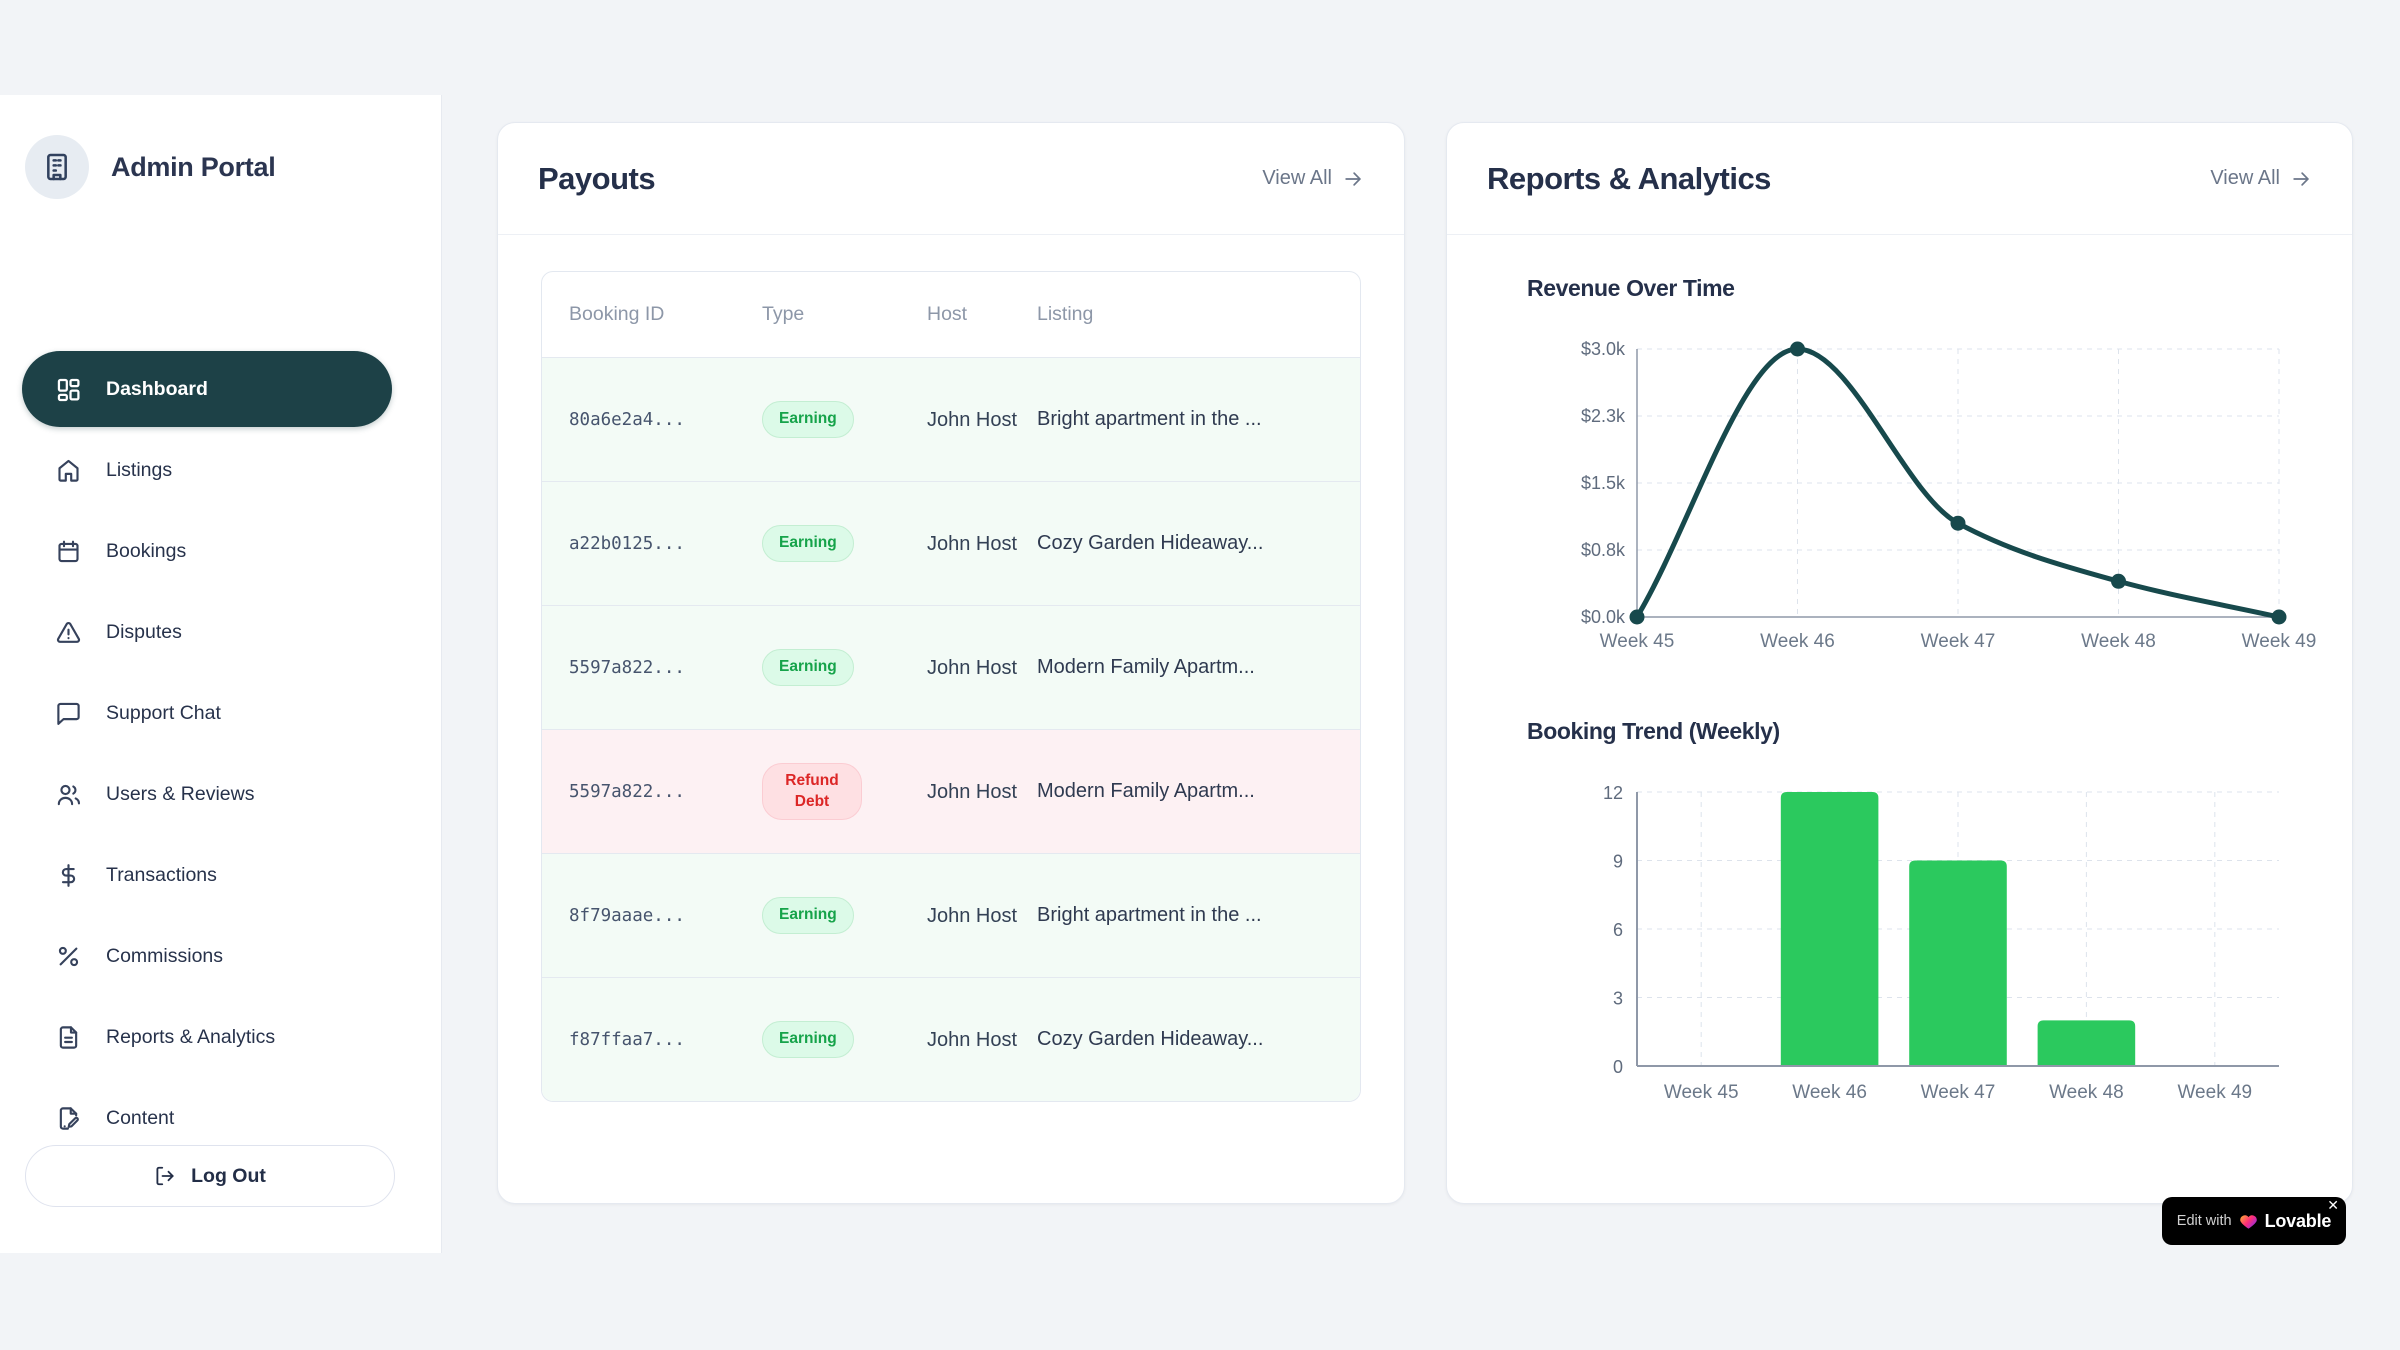 The image size is (2400, 1350). I want to click on svg-text: Week 46, so click(1797, 641).